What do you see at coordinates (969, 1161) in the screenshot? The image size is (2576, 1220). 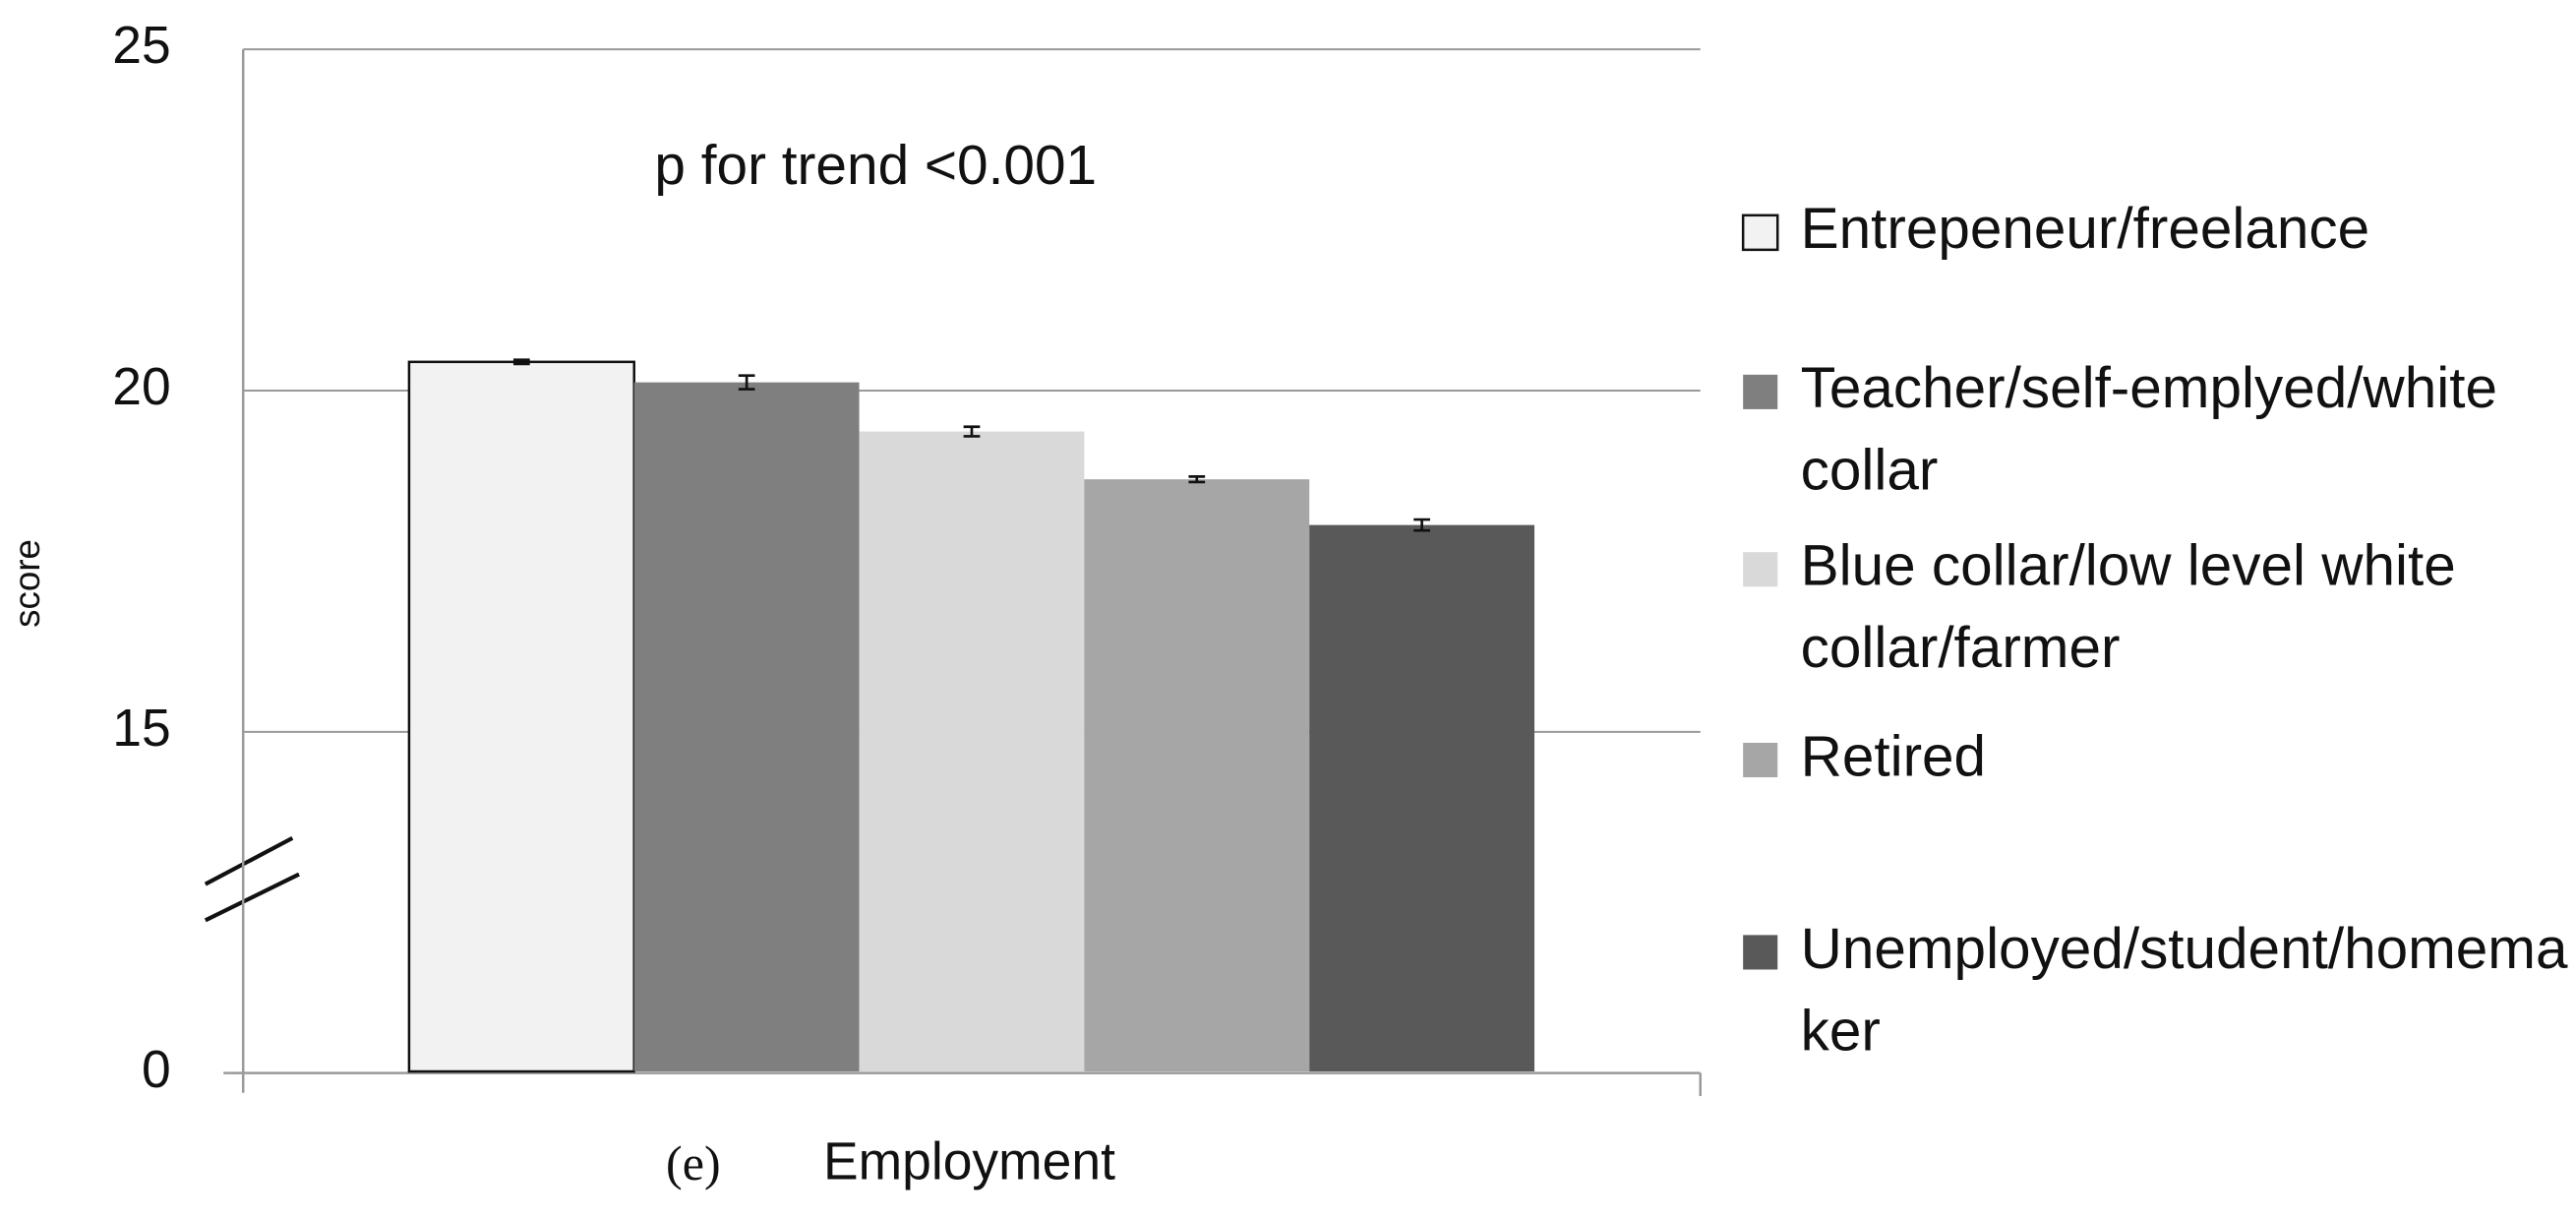 I see `x-tick-label: Employment` at bounding box center [969, 1161].